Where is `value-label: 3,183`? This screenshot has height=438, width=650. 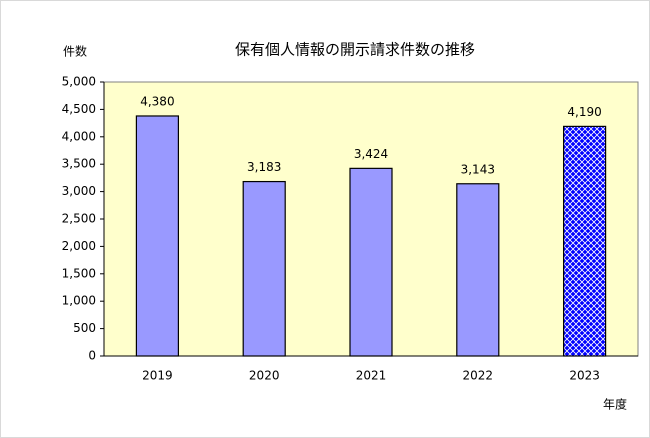 value-label: 3,183 is located at coordinates (264, 167).